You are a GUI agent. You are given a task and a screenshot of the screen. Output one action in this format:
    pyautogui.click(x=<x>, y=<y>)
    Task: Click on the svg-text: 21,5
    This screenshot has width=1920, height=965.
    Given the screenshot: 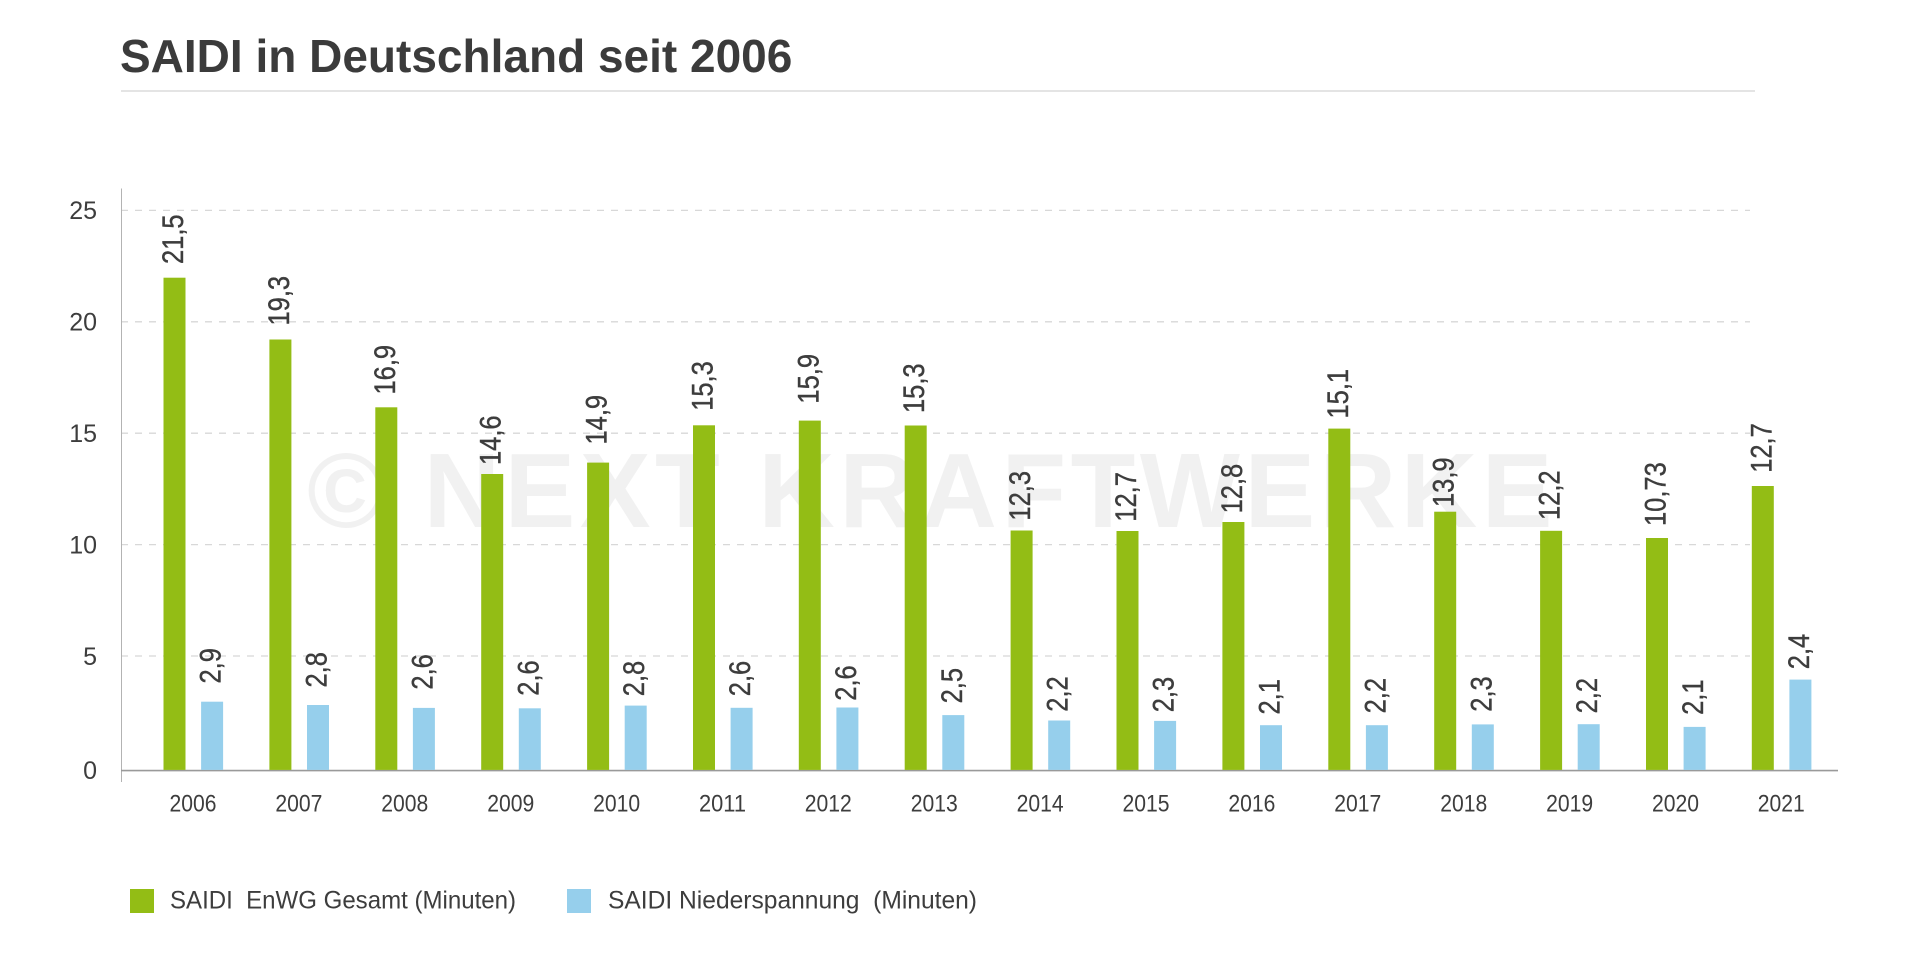 What is the action you would take?
    pyautogui.click(x=172, y=239)
    